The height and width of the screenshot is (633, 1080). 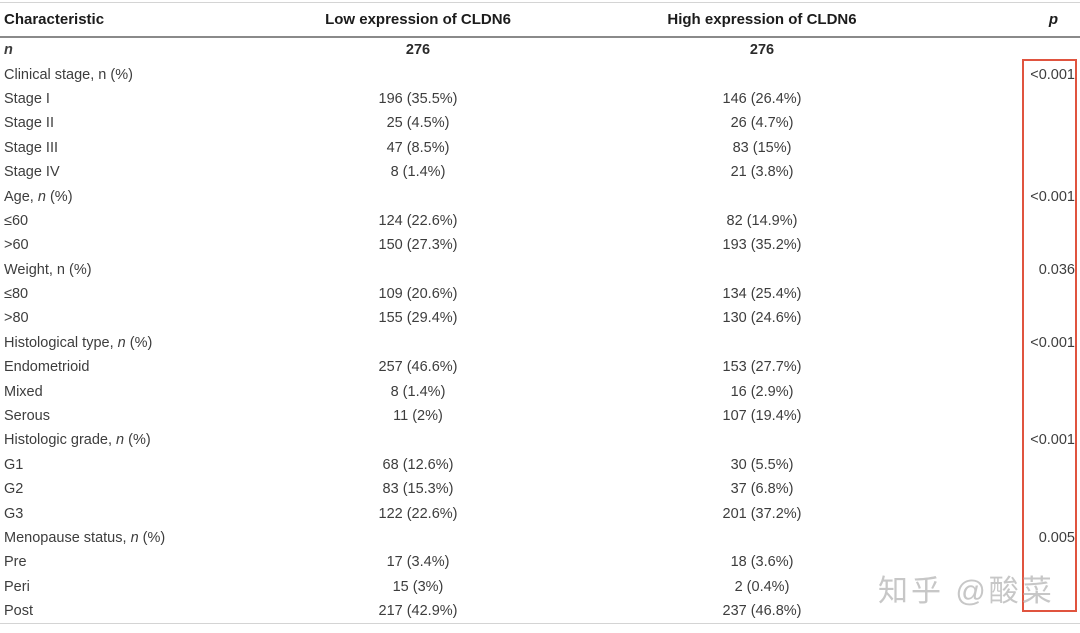 I want to click on high-value-cell: 153 (27.7%), so click(x=762, y=367).